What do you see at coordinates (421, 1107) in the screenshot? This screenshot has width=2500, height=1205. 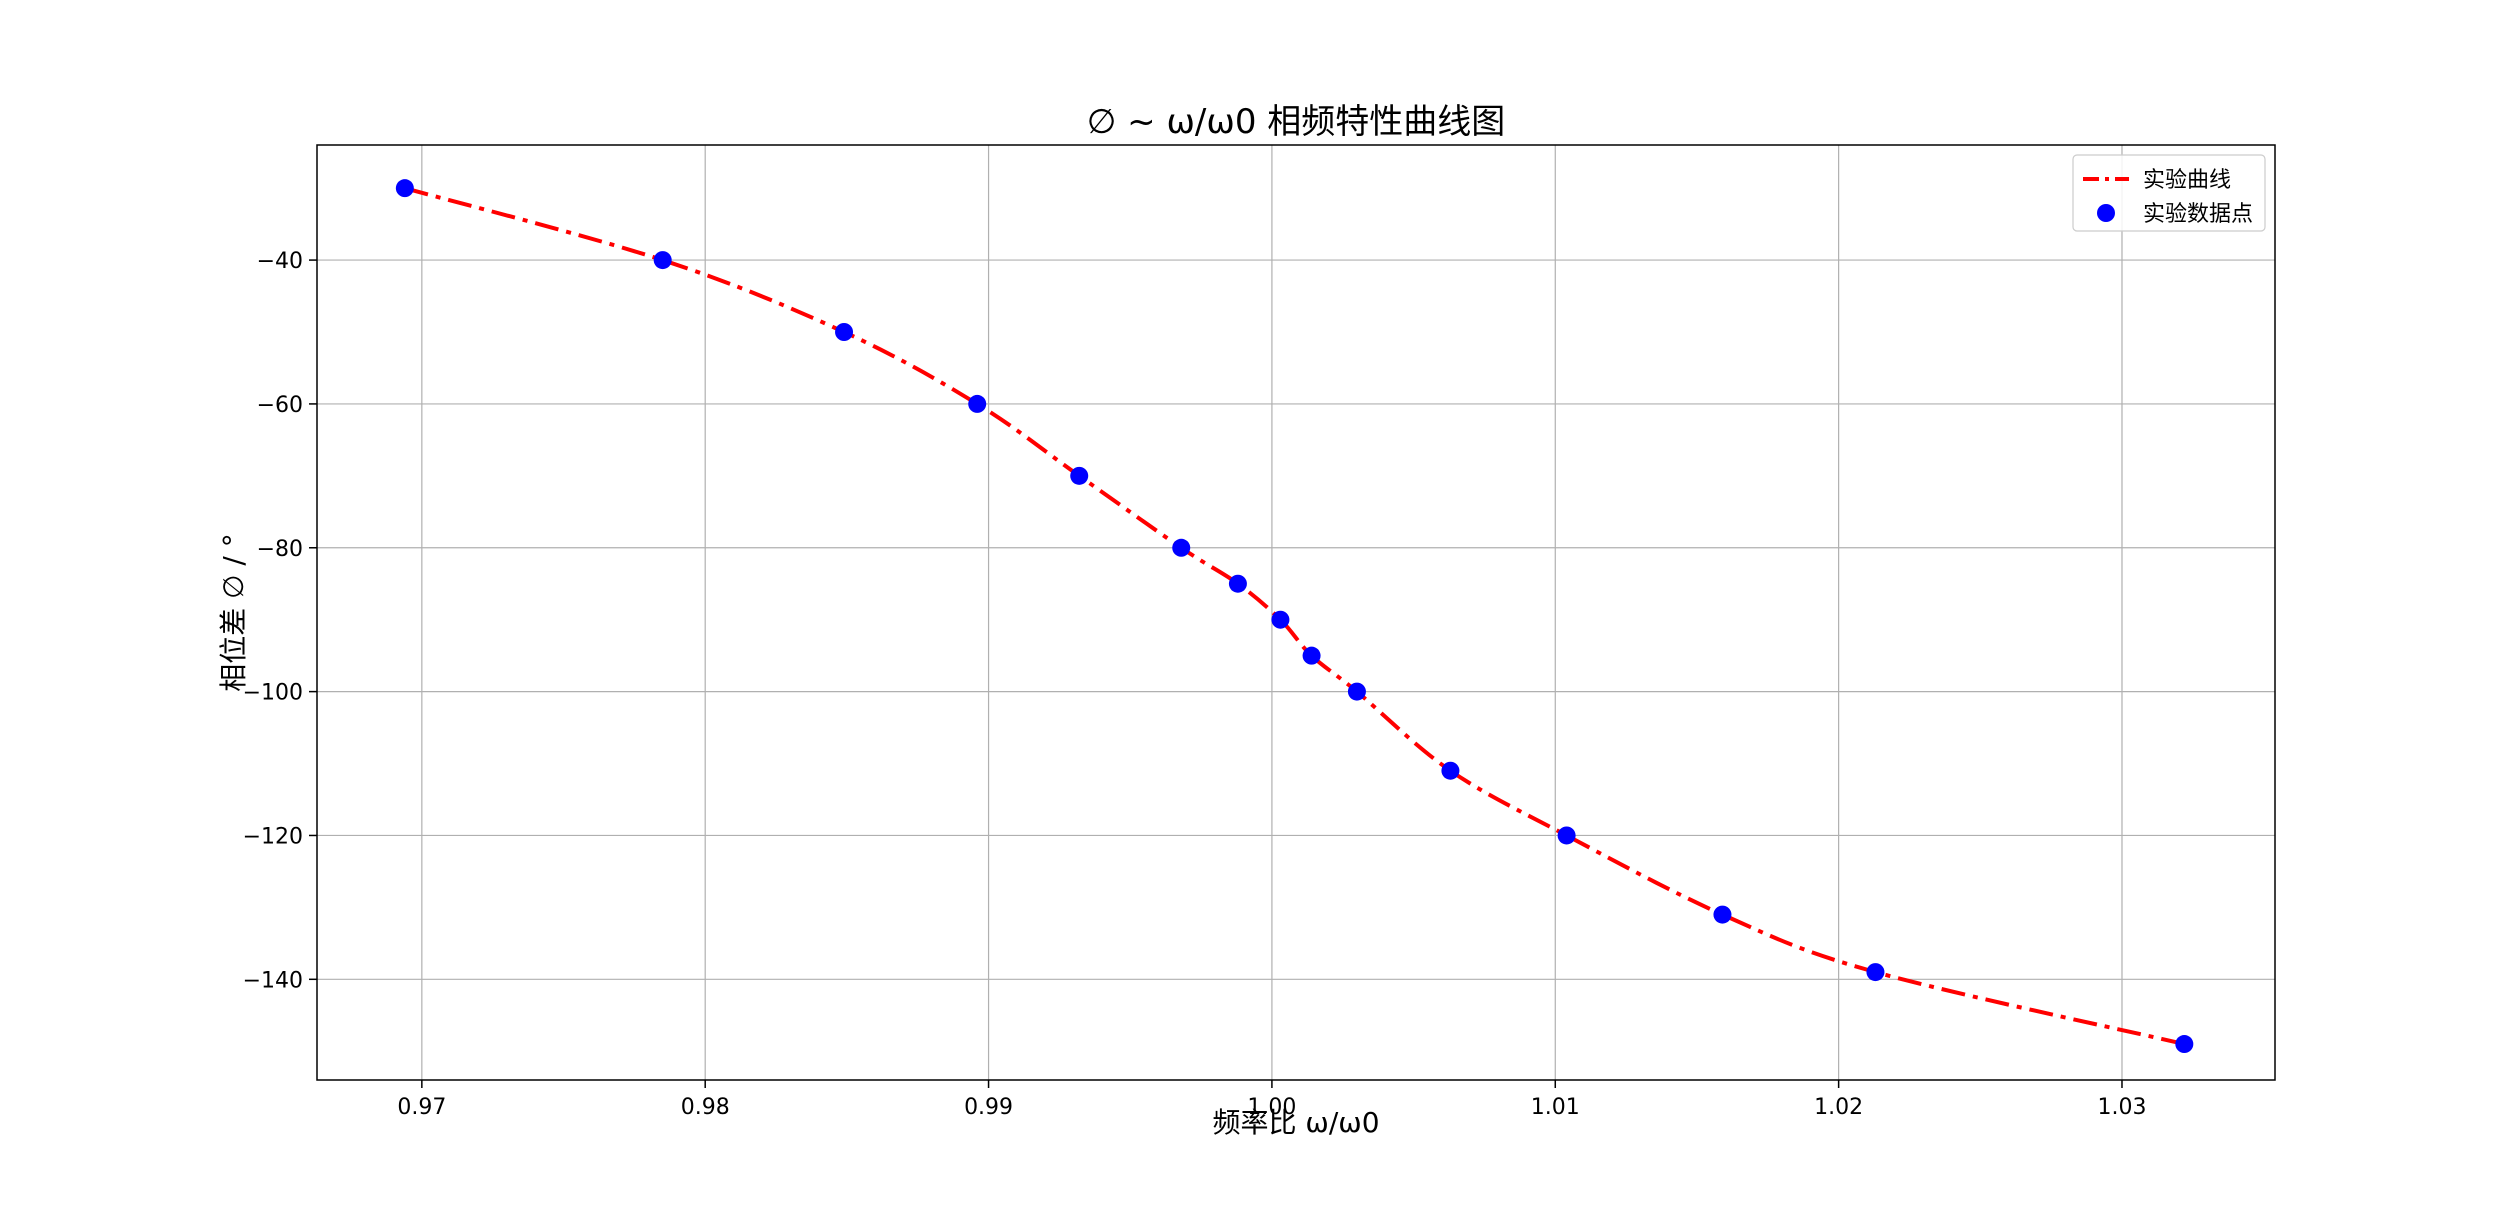 I see `x-tick-label: 0.97` at bounding box center [421, 1107].